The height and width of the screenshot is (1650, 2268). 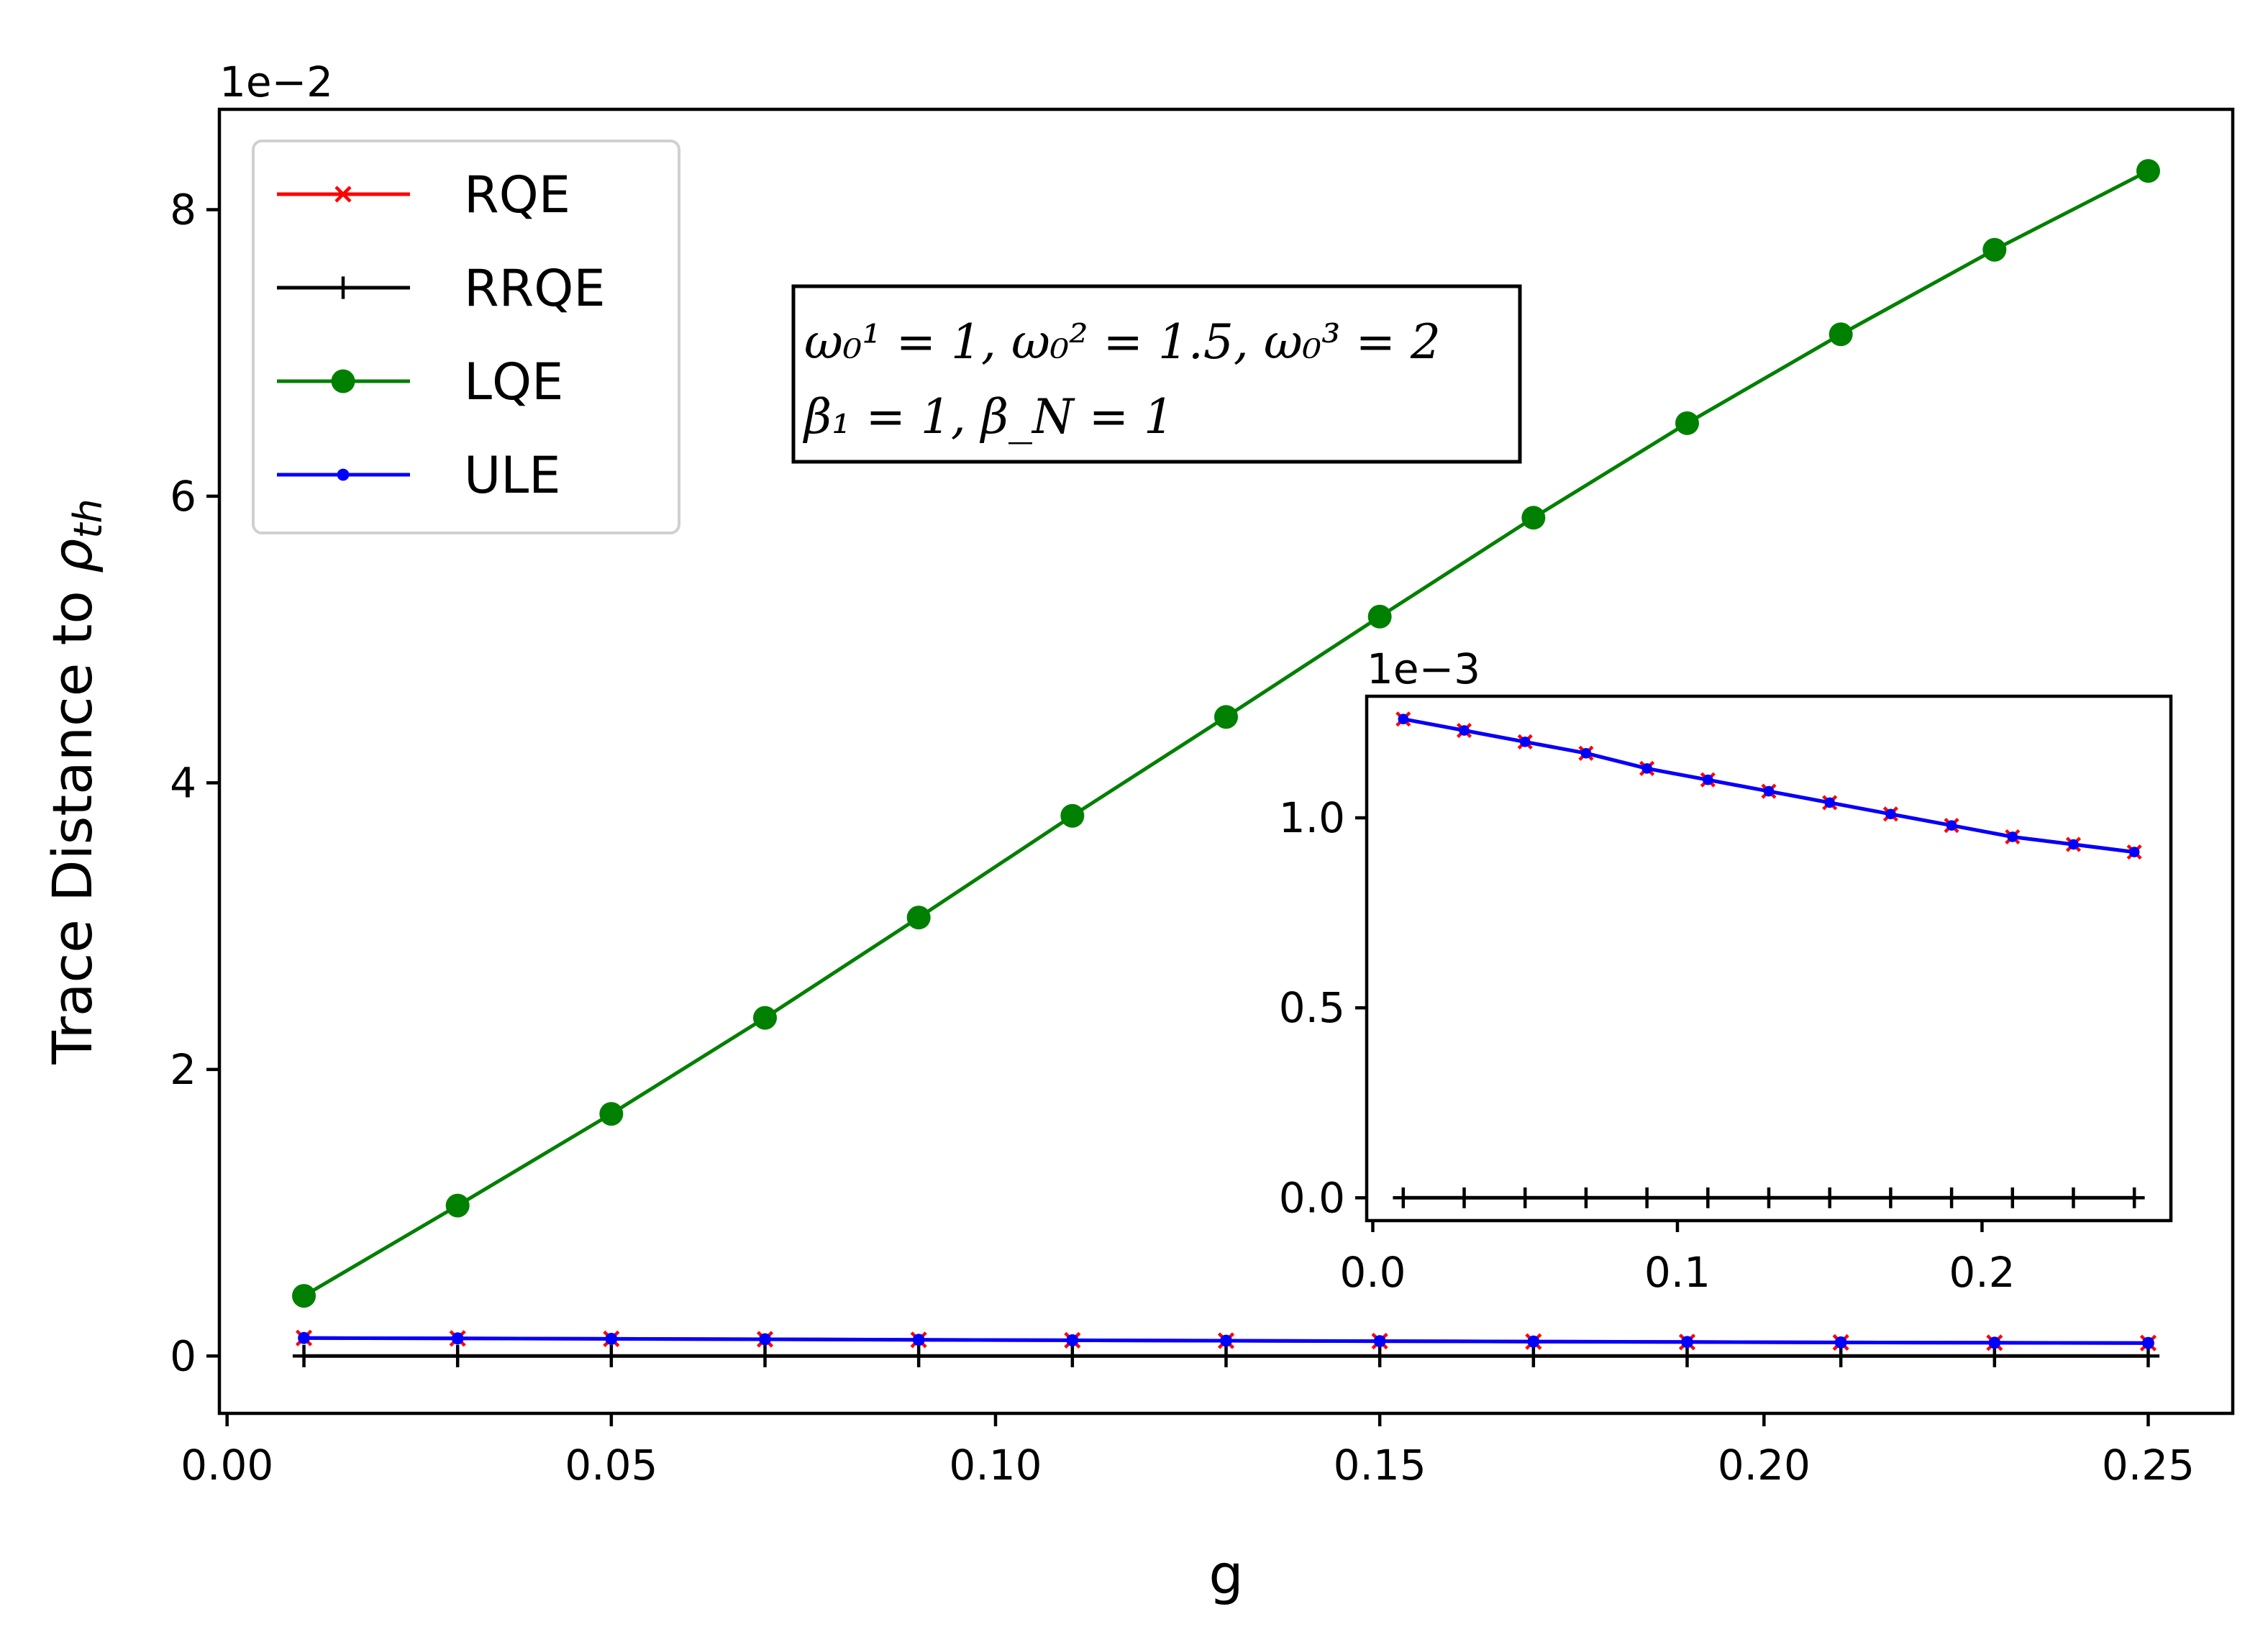 What do you see at coordinates (1380, 1465) in the screenshot?
I see `x-tick-label: 0.15` at bounding box center [1380, 1465].